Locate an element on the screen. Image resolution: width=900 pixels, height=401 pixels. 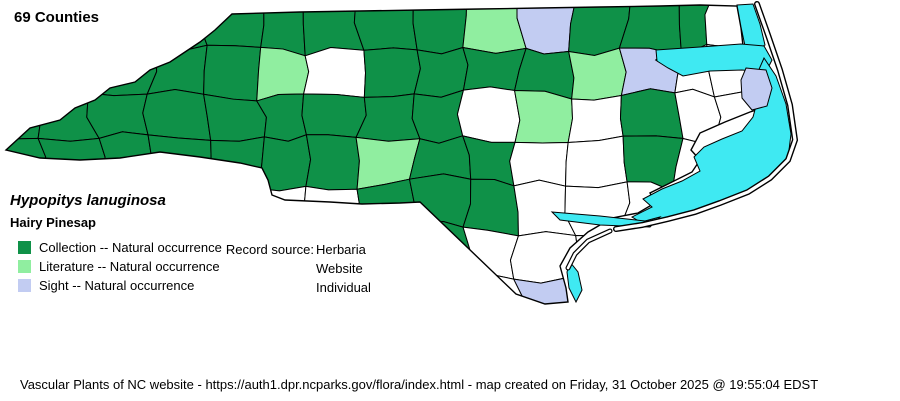
record-source-website: Website is located at coordinates (339, 268).